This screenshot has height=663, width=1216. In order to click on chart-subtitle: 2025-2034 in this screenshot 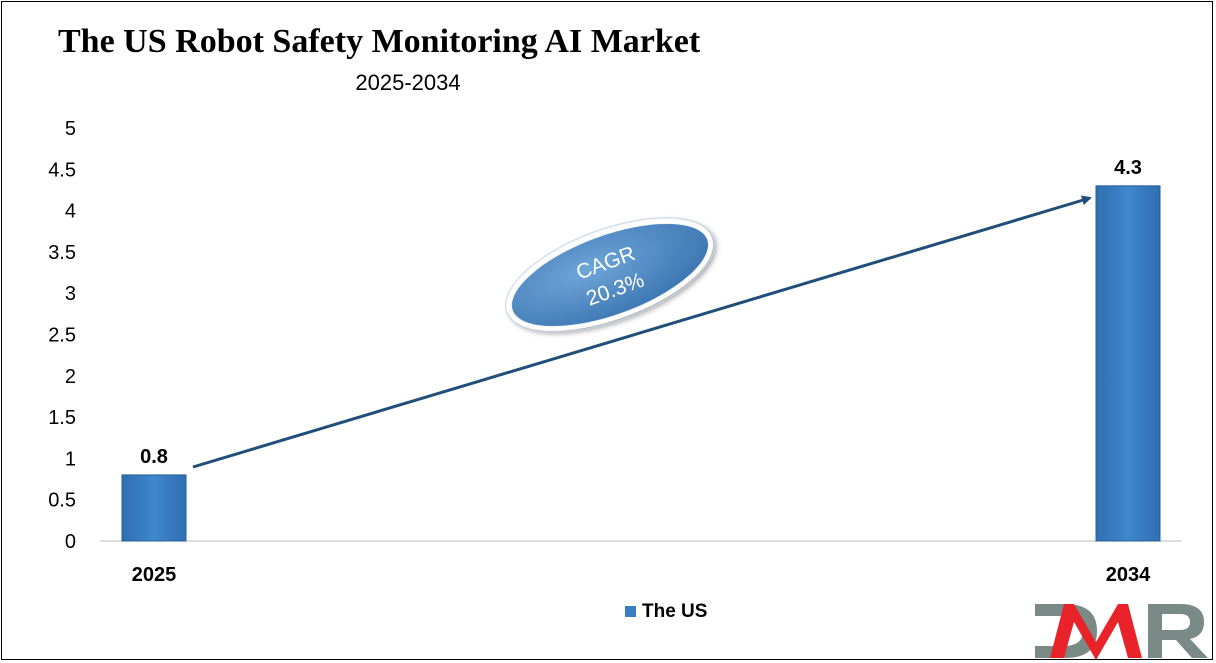, I will do `click(407, 82)`.